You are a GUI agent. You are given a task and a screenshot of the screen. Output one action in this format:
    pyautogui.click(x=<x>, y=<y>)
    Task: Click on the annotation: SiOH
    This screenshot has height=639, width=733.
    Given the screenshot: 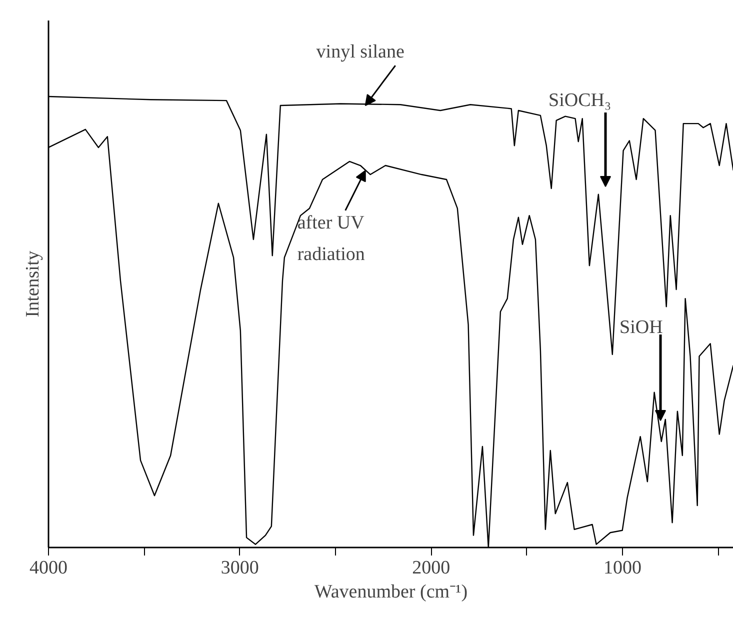 What is the action you would take?
    pyautogui.click(x=642, y=327)
    